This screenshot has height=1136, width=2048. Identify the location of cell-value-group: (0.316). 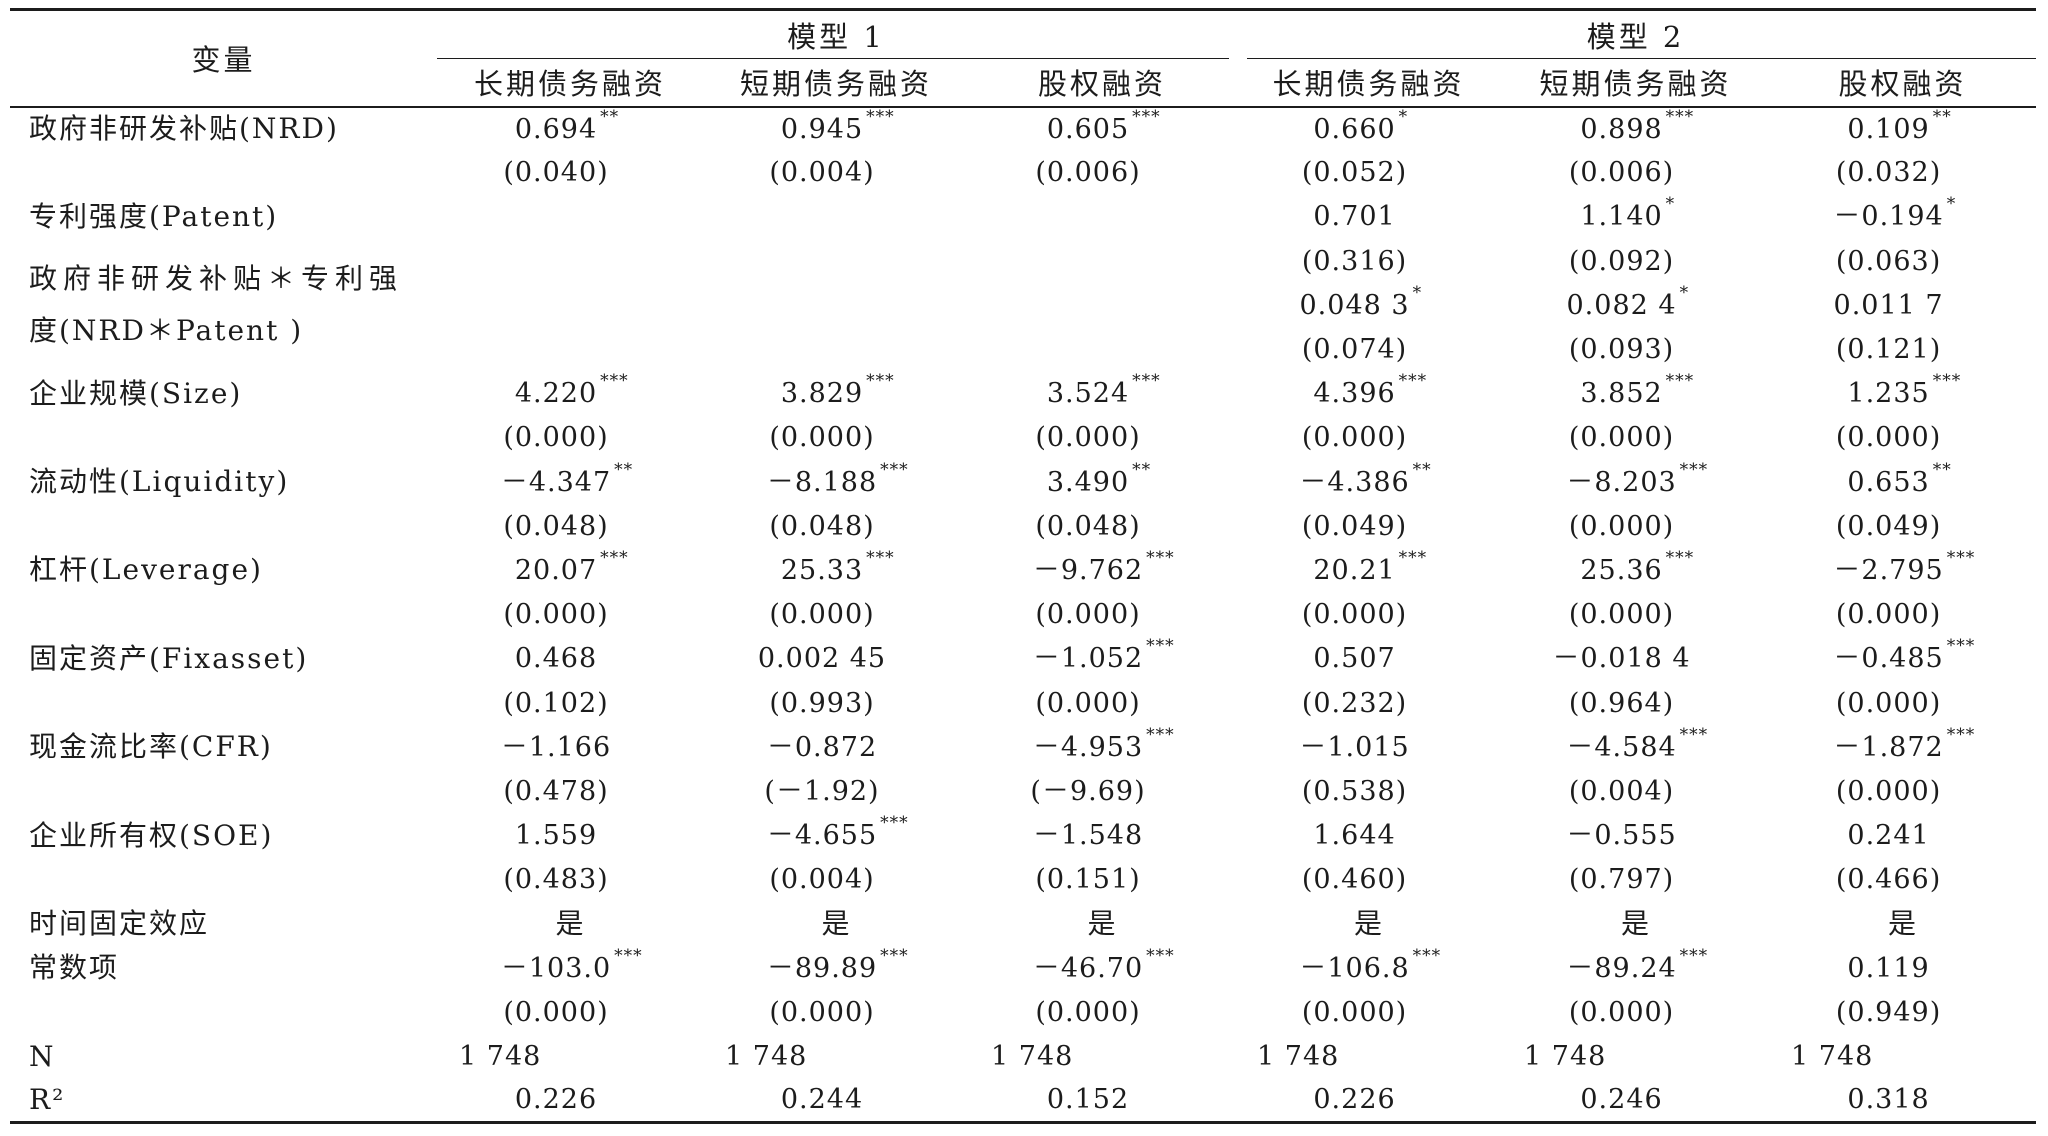
(1354, 261).